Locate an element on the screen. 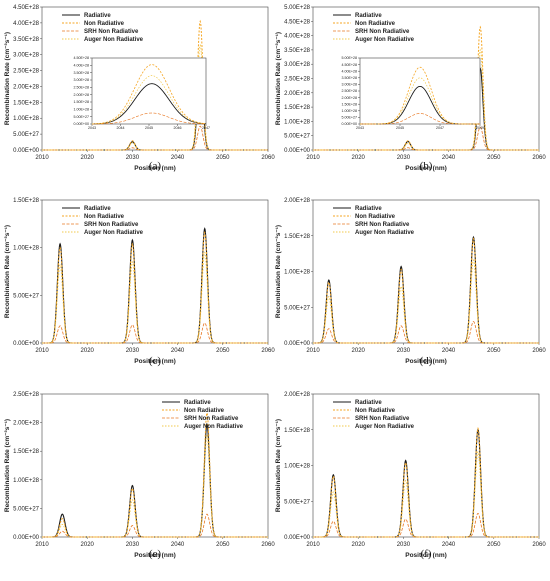 Image resolution: width=550 pixels, height=581 pixels. panel-caption: (d) is located at coordinates (426, 361).